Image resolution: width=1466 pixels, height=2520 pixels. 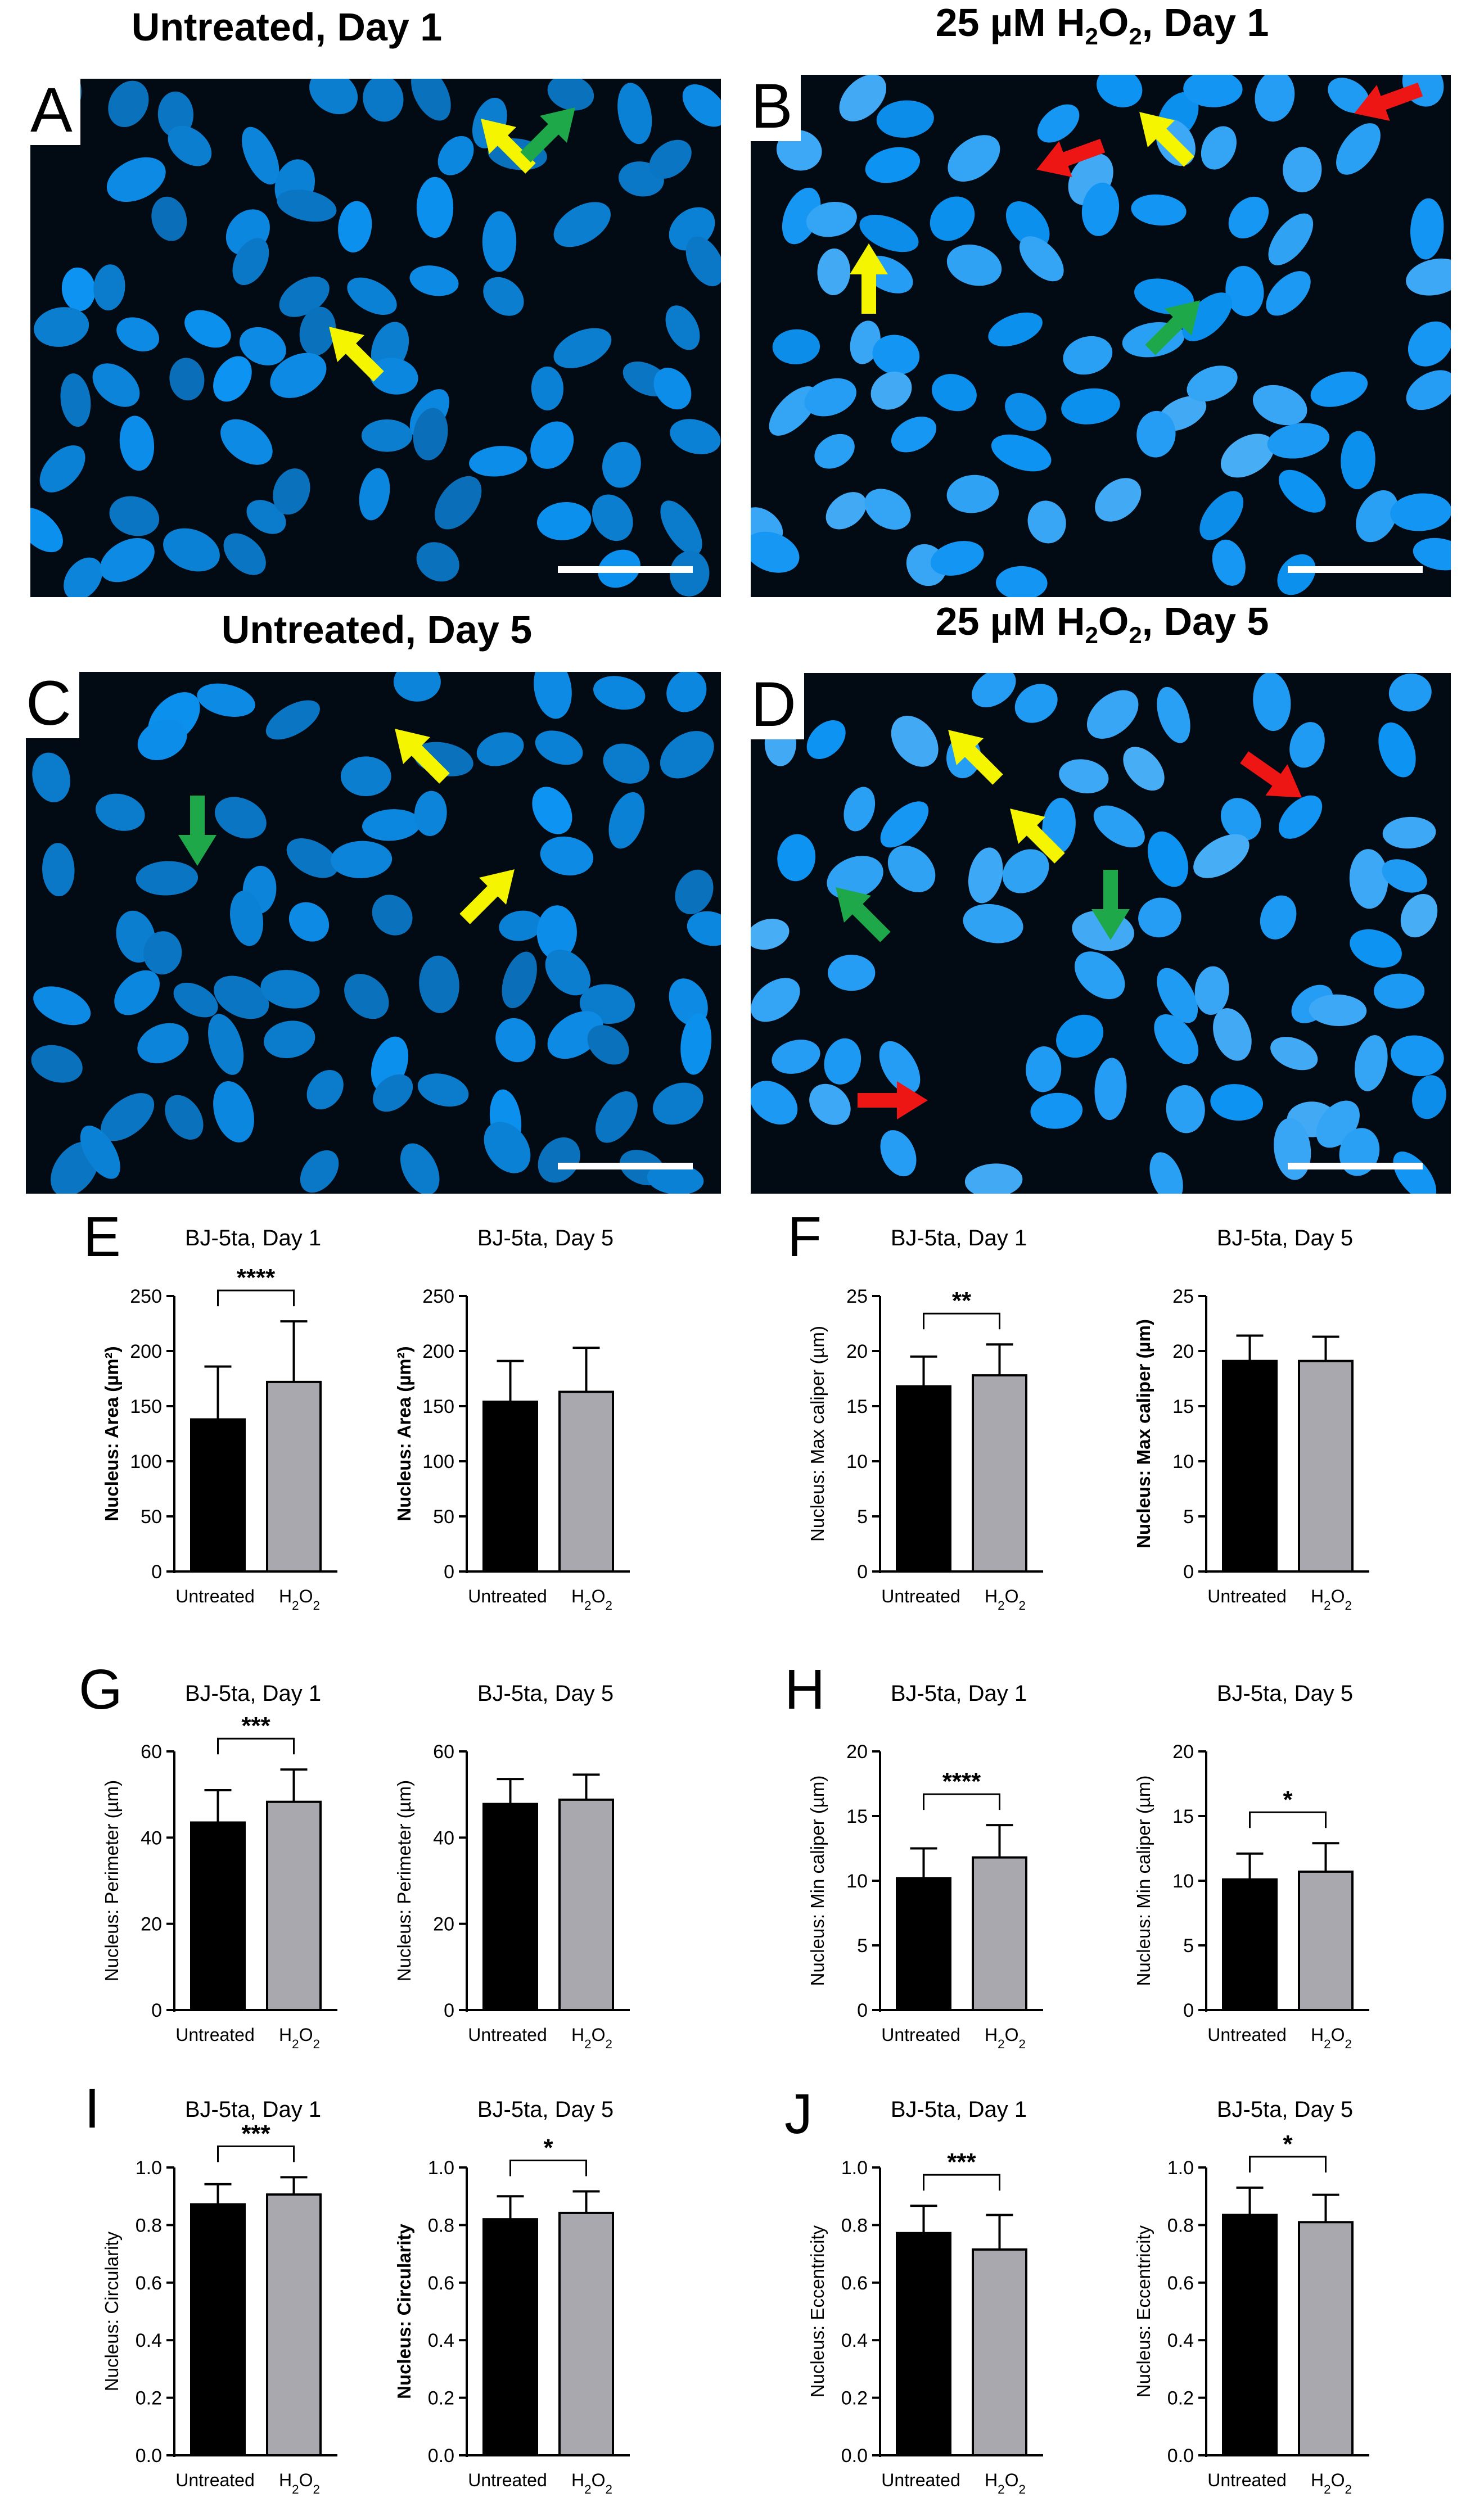 What do you see at coordinates (776, 108) in the screenshot?
I see `panel-letter: B` at bounding box center [776, 108].